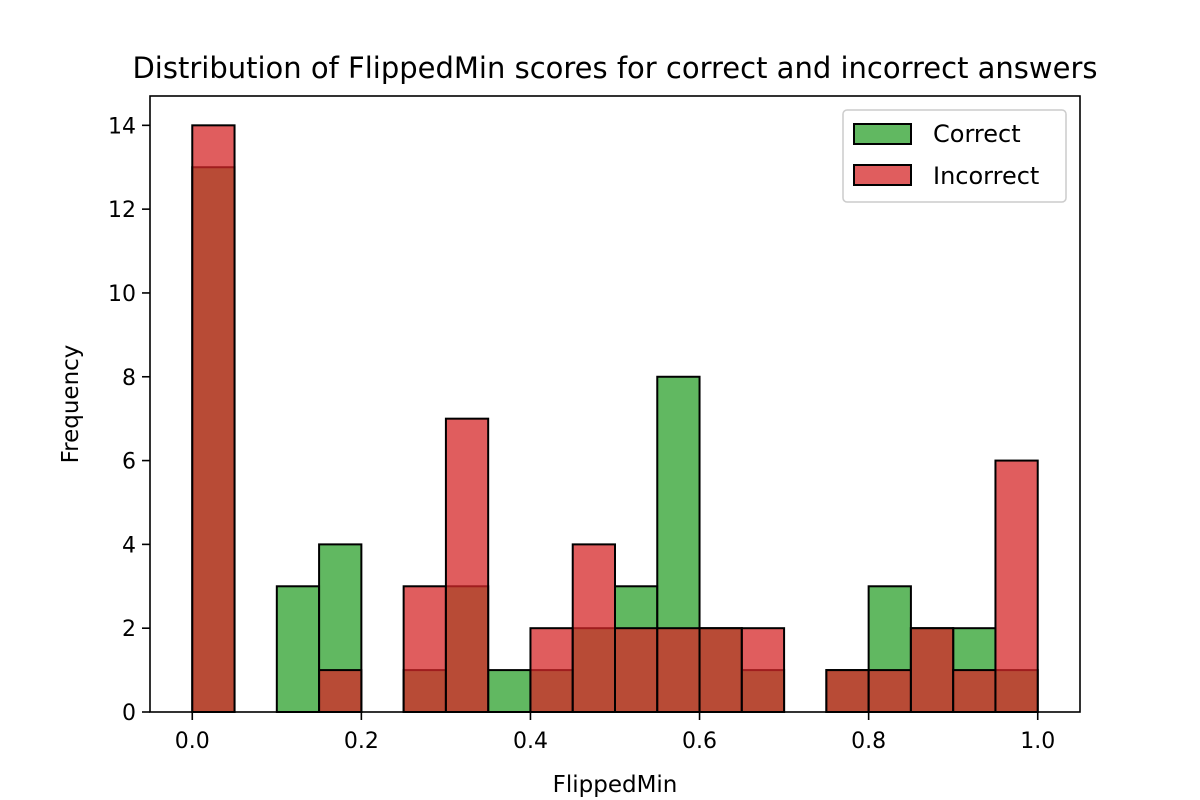 Image resolution: width=1200 pixels, height=800 pixels. What do you see at coordinates (122, 210) in the screenshot?
I see `y-tick-label: 12` at bounding box center [122, 210].